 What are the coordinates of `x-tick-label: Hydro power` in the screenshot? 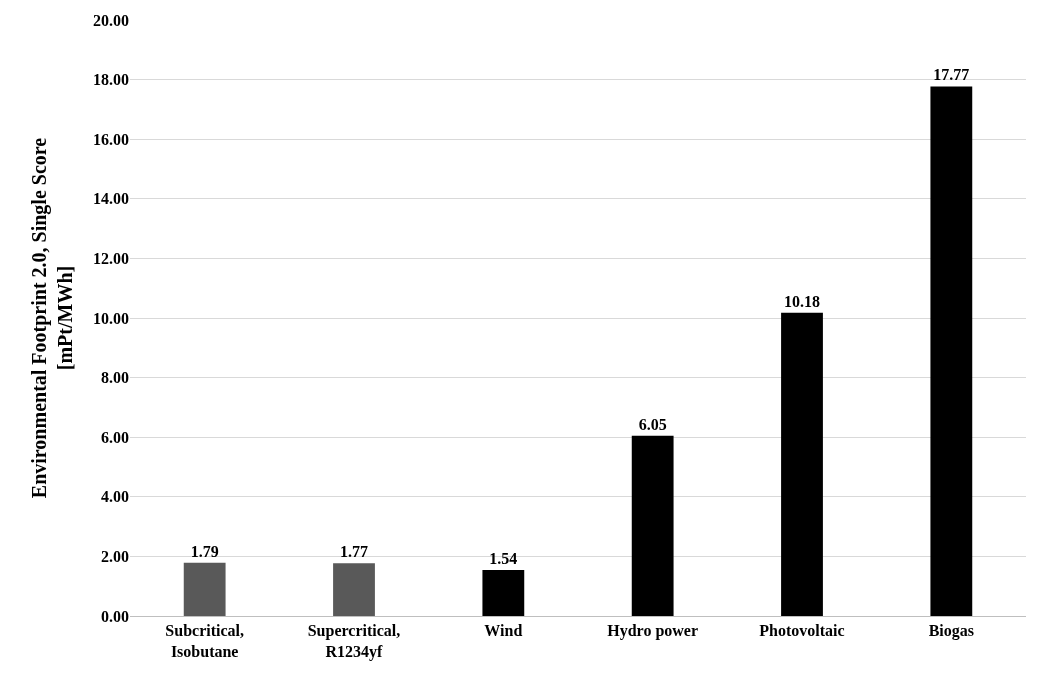 It's located at (653, 631).